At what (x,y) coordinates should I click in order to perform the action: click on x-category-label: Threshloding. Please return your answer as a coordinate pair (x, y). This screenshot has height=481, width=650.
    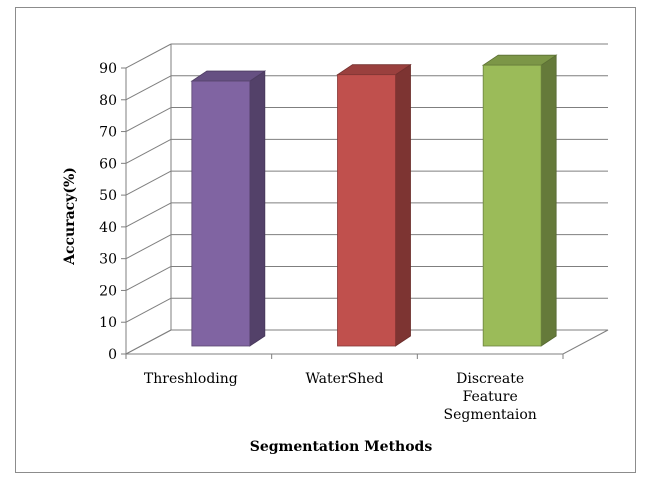
    Looking at the image, I should click on (191, 379).